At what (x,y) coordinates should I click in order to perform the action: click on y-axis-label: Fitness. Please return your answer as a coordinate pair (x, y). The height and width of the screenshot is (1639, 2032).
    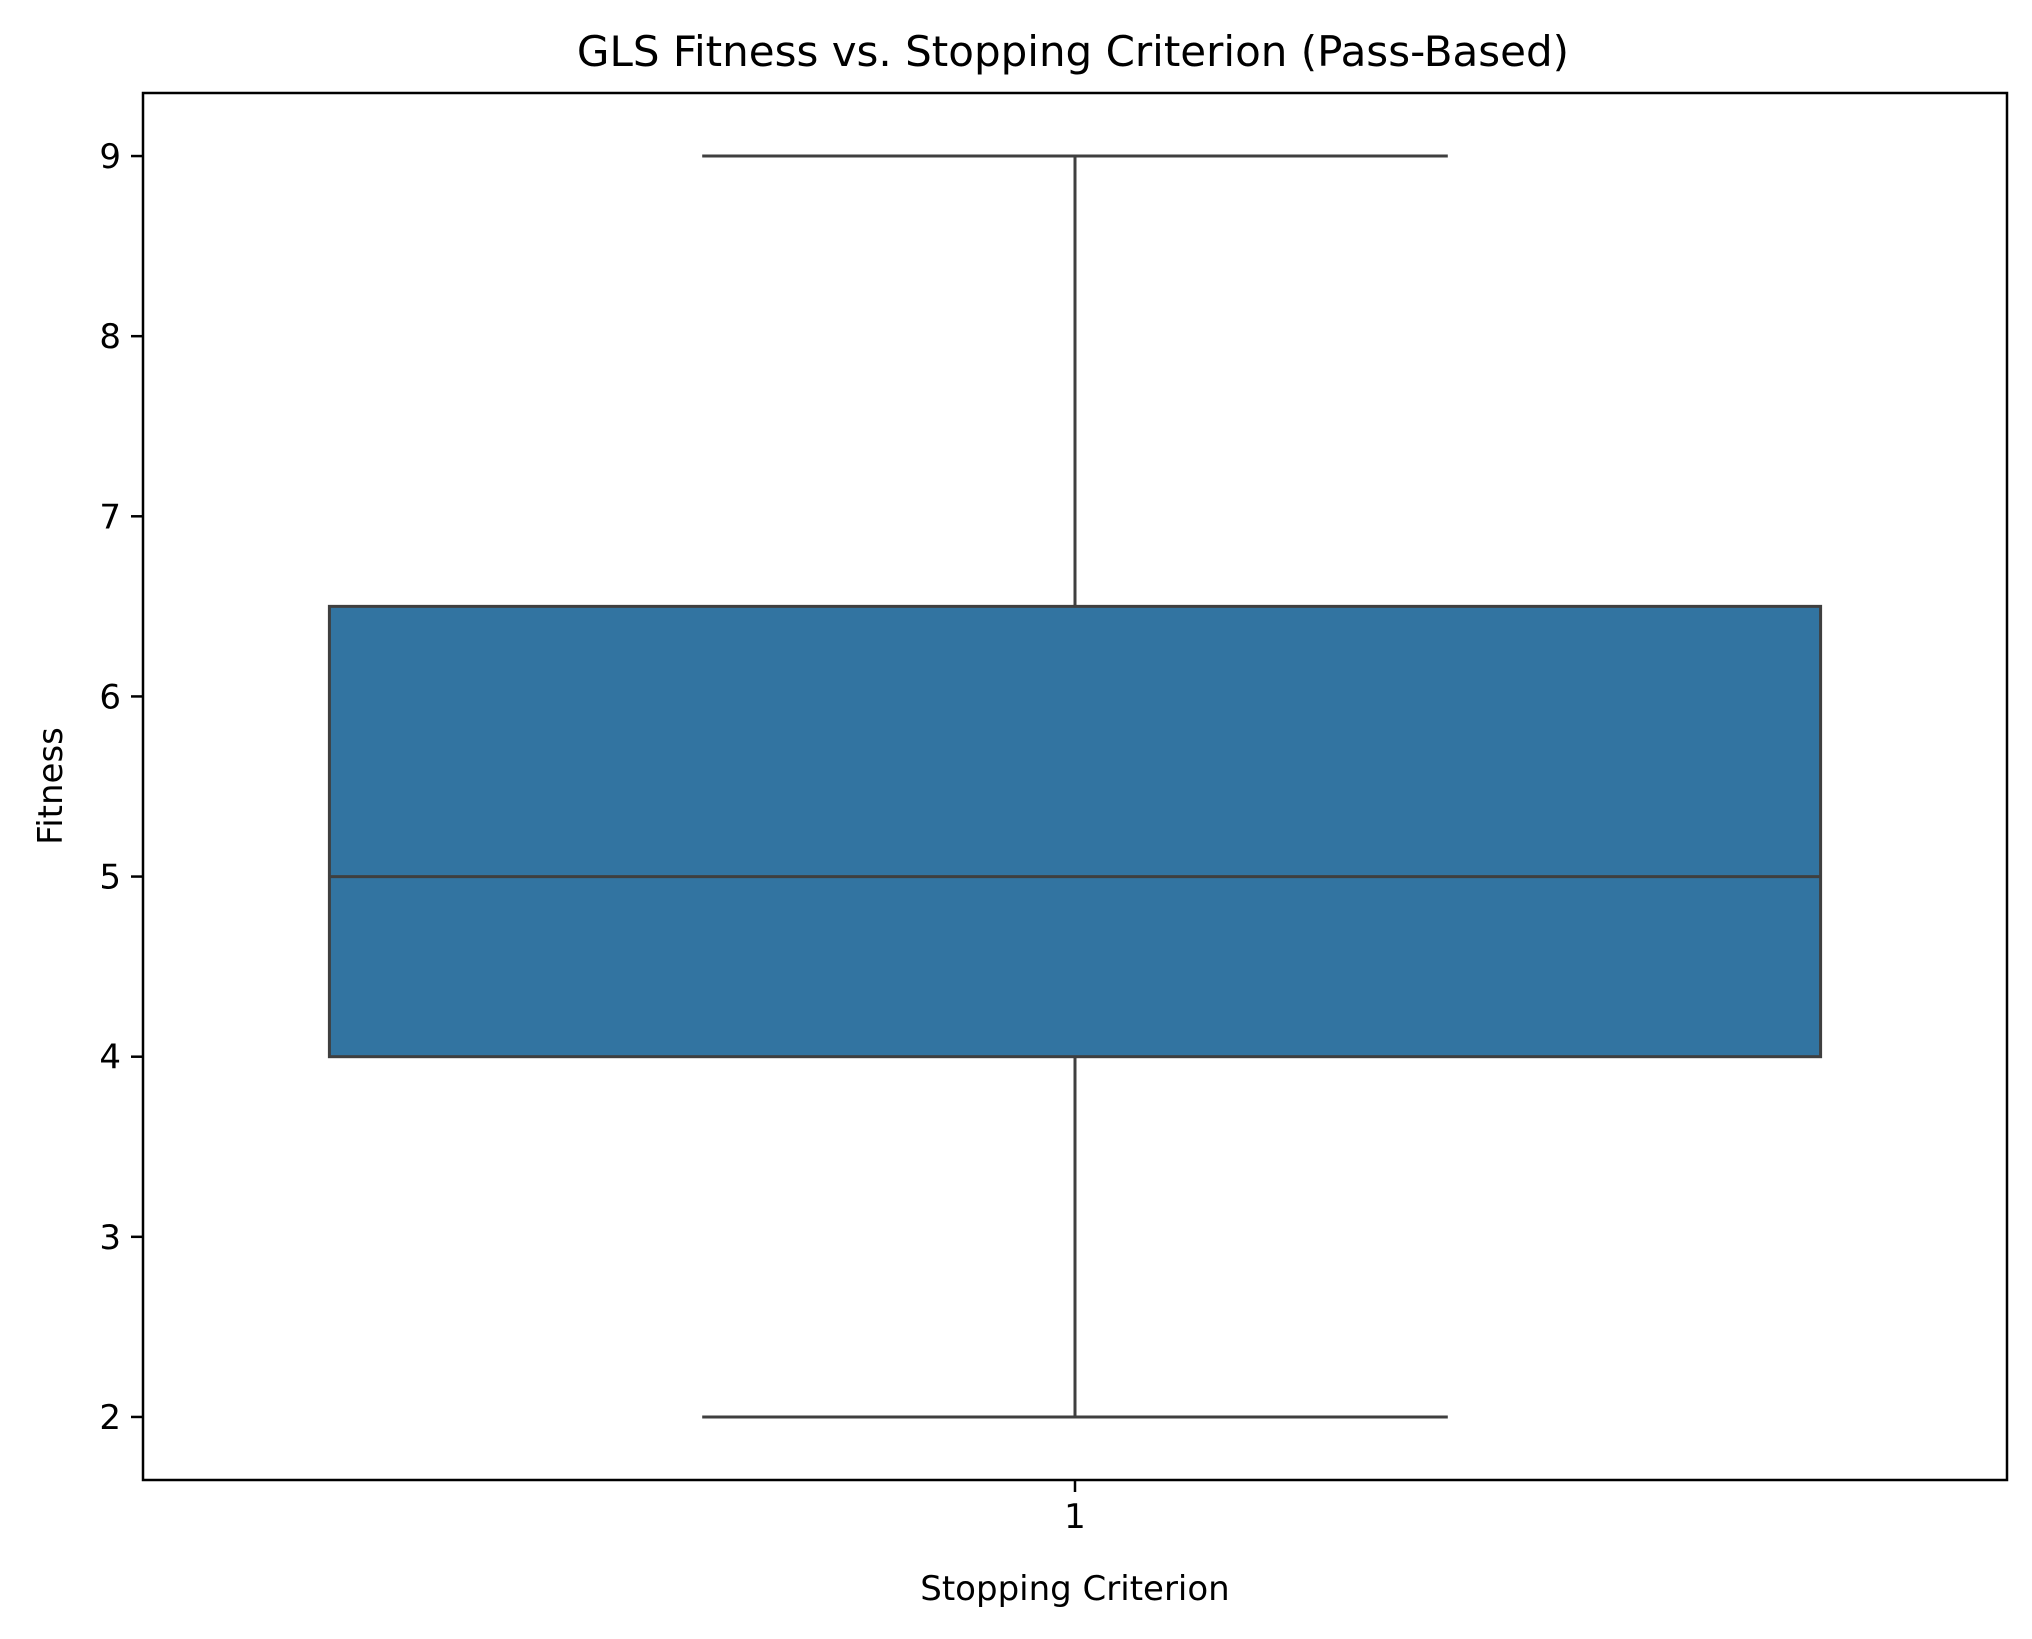
    Looking at the image, I should click on (51, 786).